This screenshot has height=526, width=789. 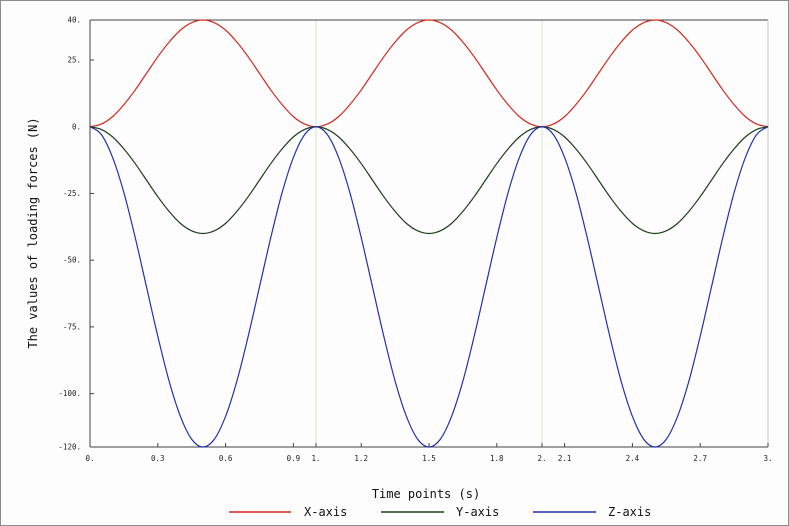 What do you see at coordinates (361, 458) in the screenshot?
I see `x-tick-label: 1.2` at bounding box center [361, 458].